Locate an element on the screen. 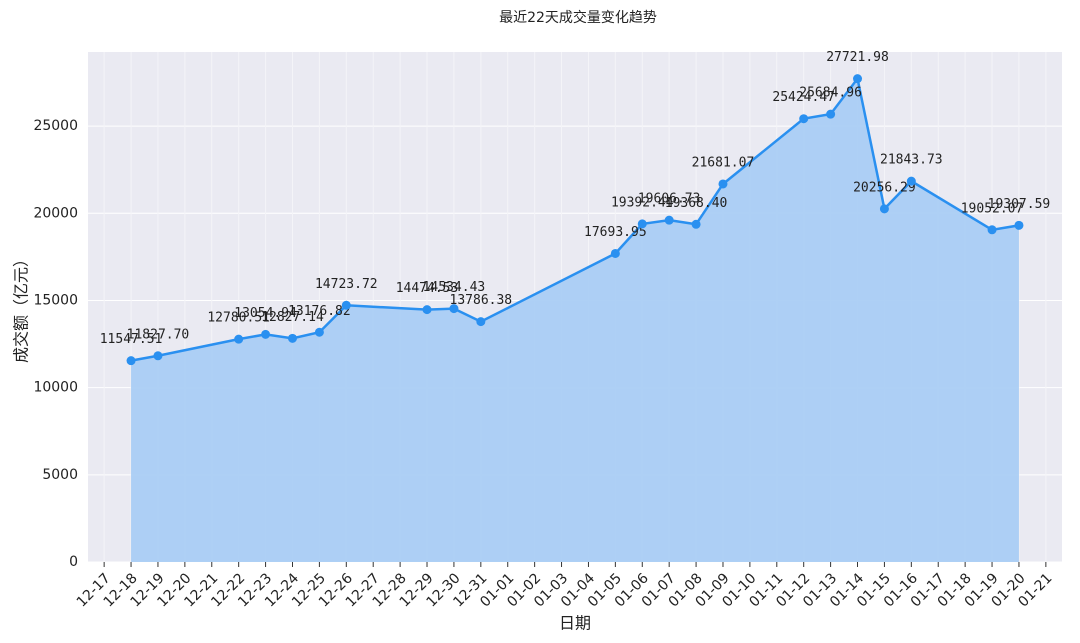  value-label: 21843.73 is located at coordinates (911, 160).